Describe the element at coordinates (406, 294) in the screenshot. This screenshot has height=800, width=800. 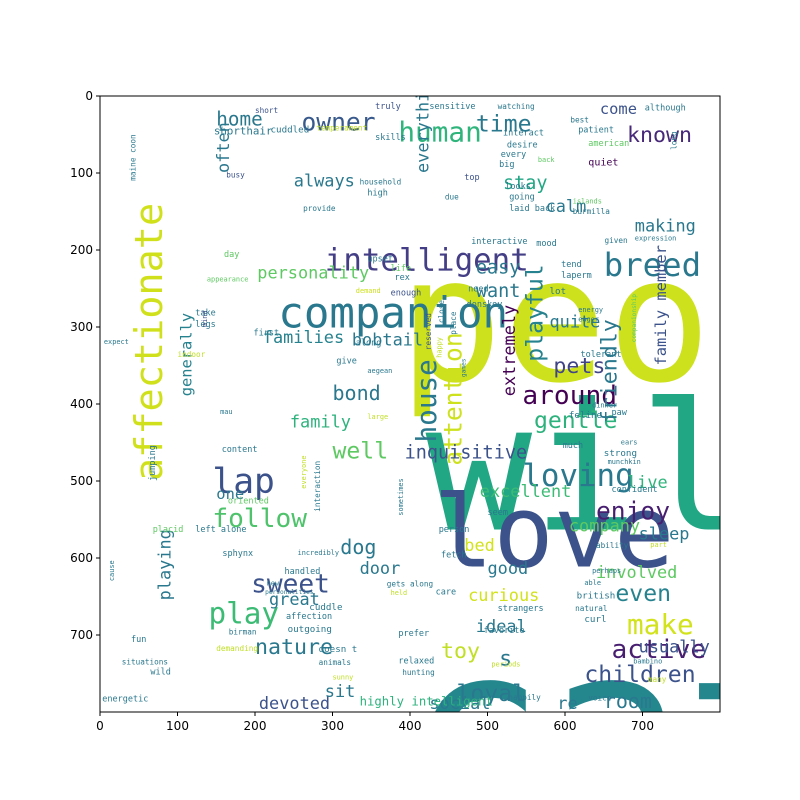
I see `word-enough: enough` at that location.